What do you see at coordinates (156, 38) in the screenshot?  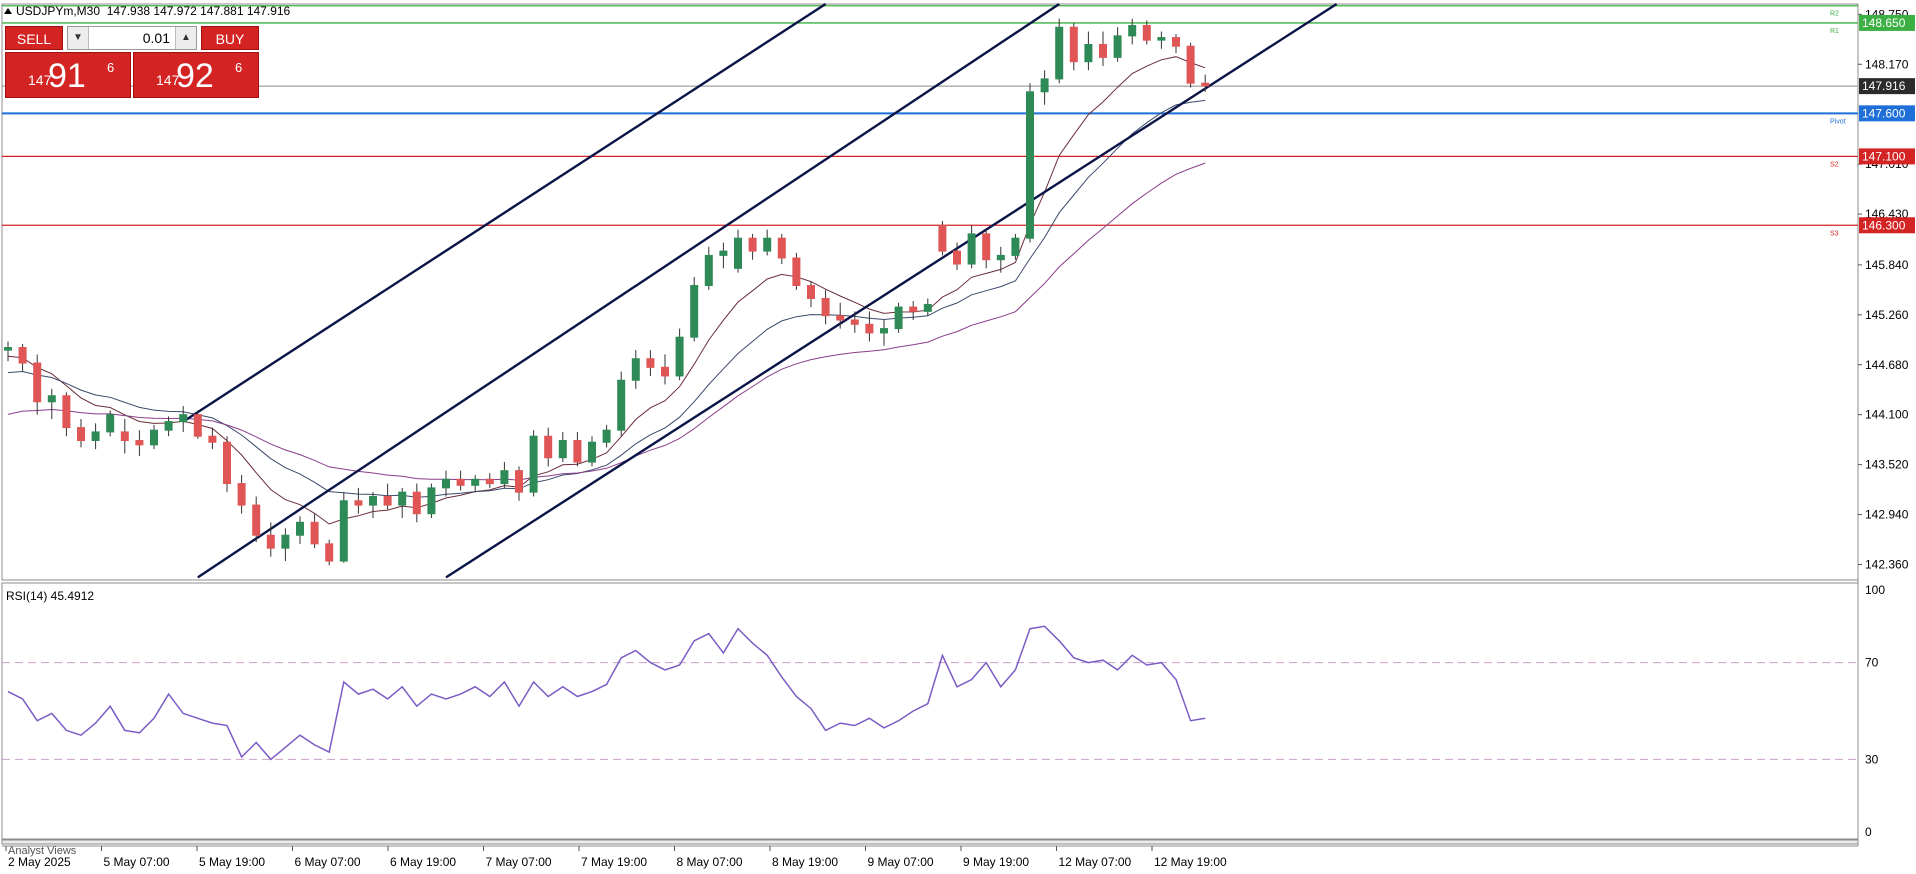 I see `lot-size-value: 0.01` at bounding box center [156, 38].